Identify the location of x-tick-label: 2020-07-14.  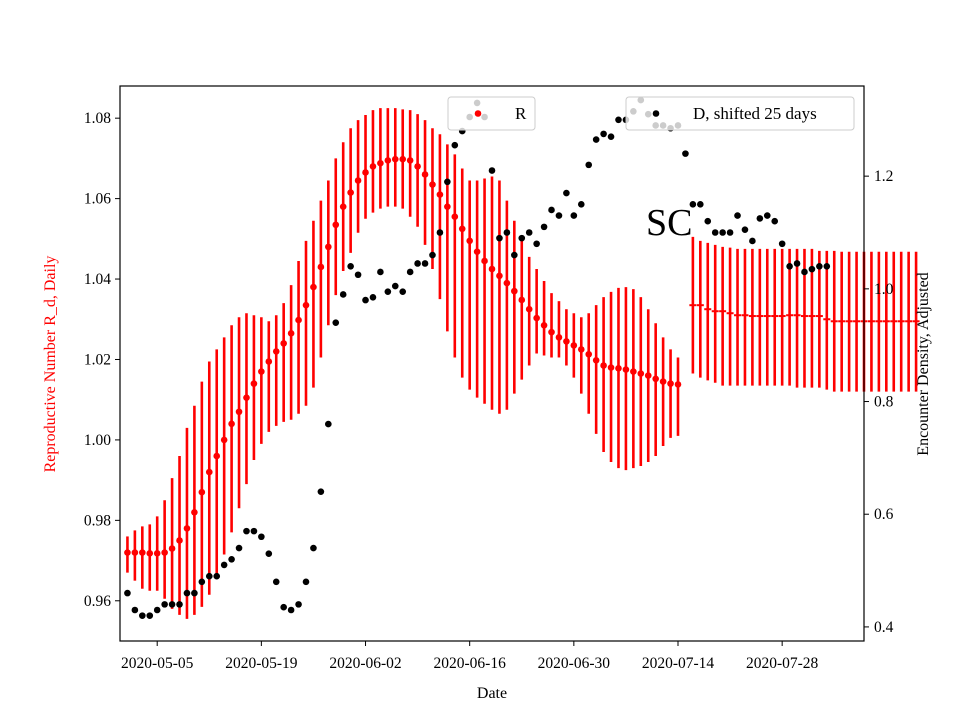
(678, 663).